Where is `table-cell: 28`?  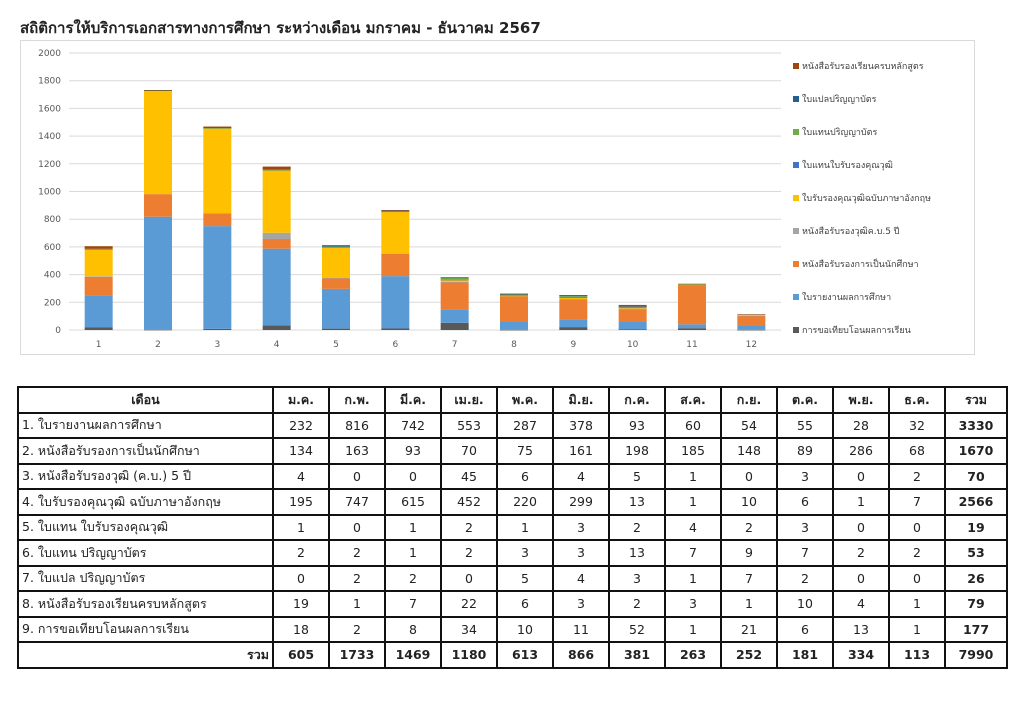 table-cell: 28 is located at coordinates (861, 425).